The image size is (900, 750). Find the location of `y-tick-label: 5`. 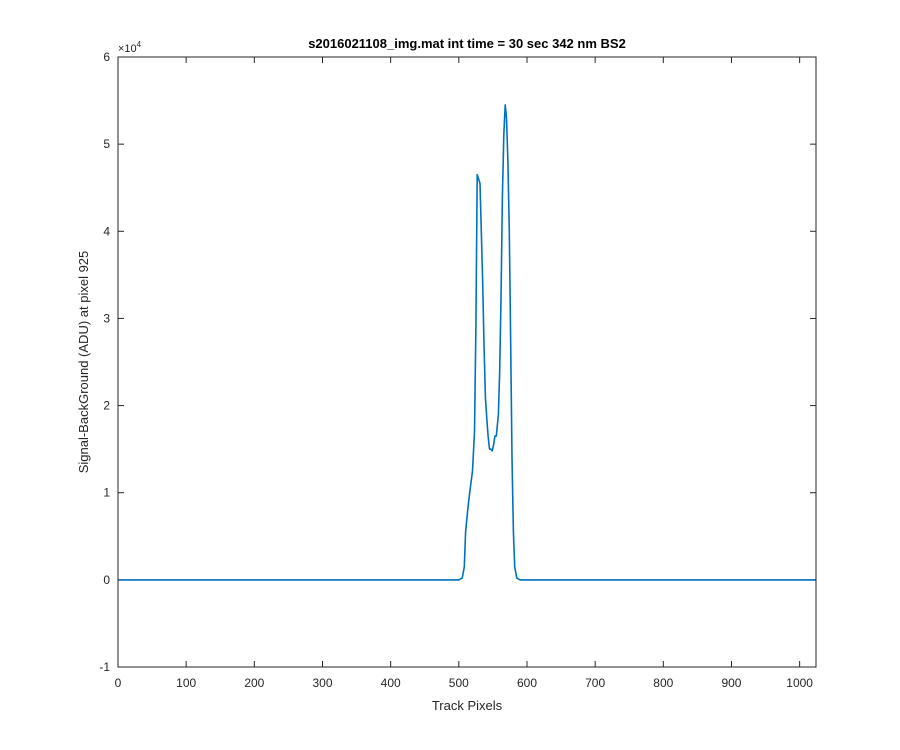

y-tick-label: 5 is located at coordinates (106, 144).